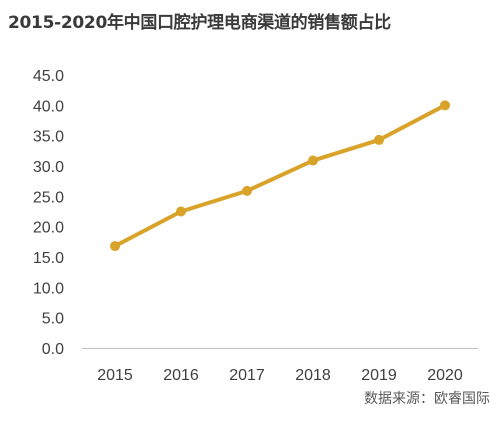 The image size is (504, 421). Describe the element at coordinates (53, 319) in the screenshot. I see `y-tick-label: 5.0` at that location.